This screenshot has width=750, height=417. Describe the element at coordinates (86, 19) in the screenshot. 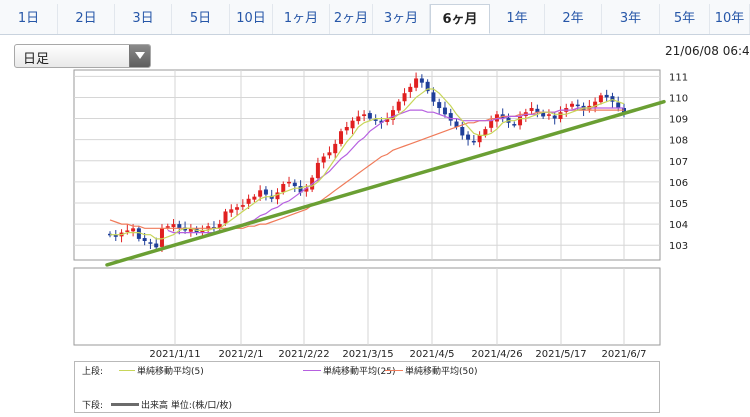

I see `tab-1: 2日` at that location.